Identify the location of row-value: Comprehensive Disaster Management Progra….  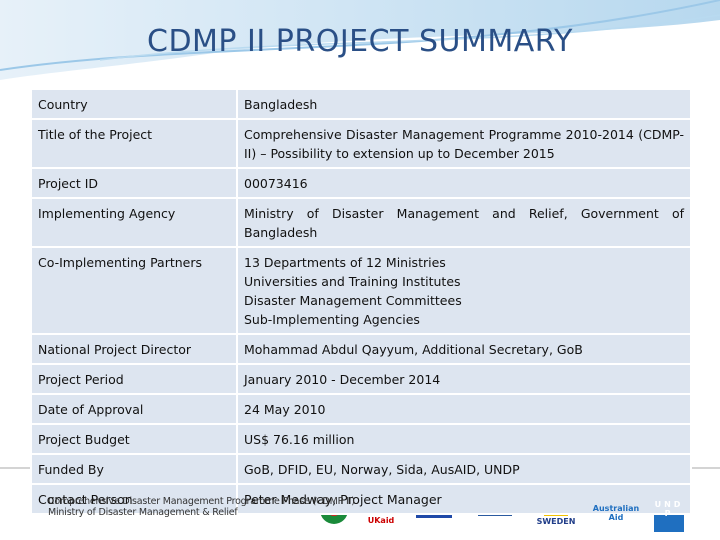
(464, 143).